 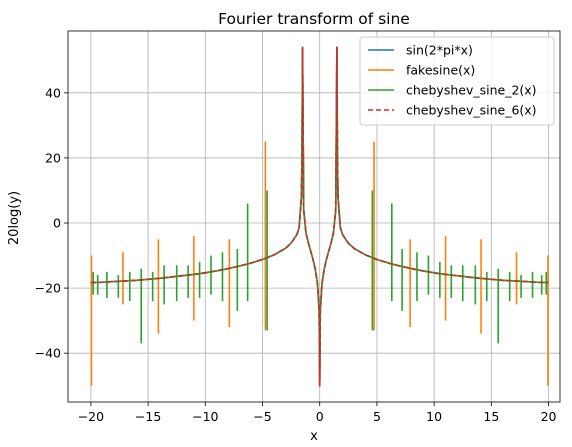 I want to click on x-tick-label: 10, so click(x=434, y=416).